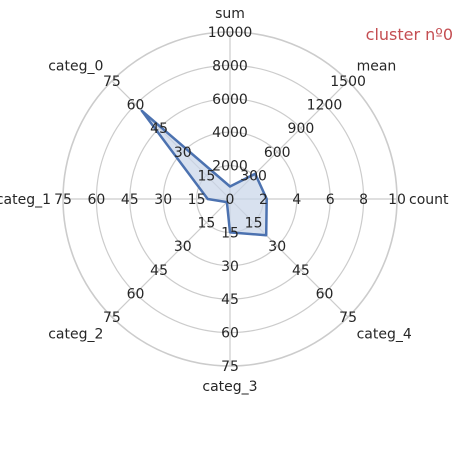 This screenshot has height=475, width=475. I want to click on tick-label-categ_3: 75, so click(230, 367).